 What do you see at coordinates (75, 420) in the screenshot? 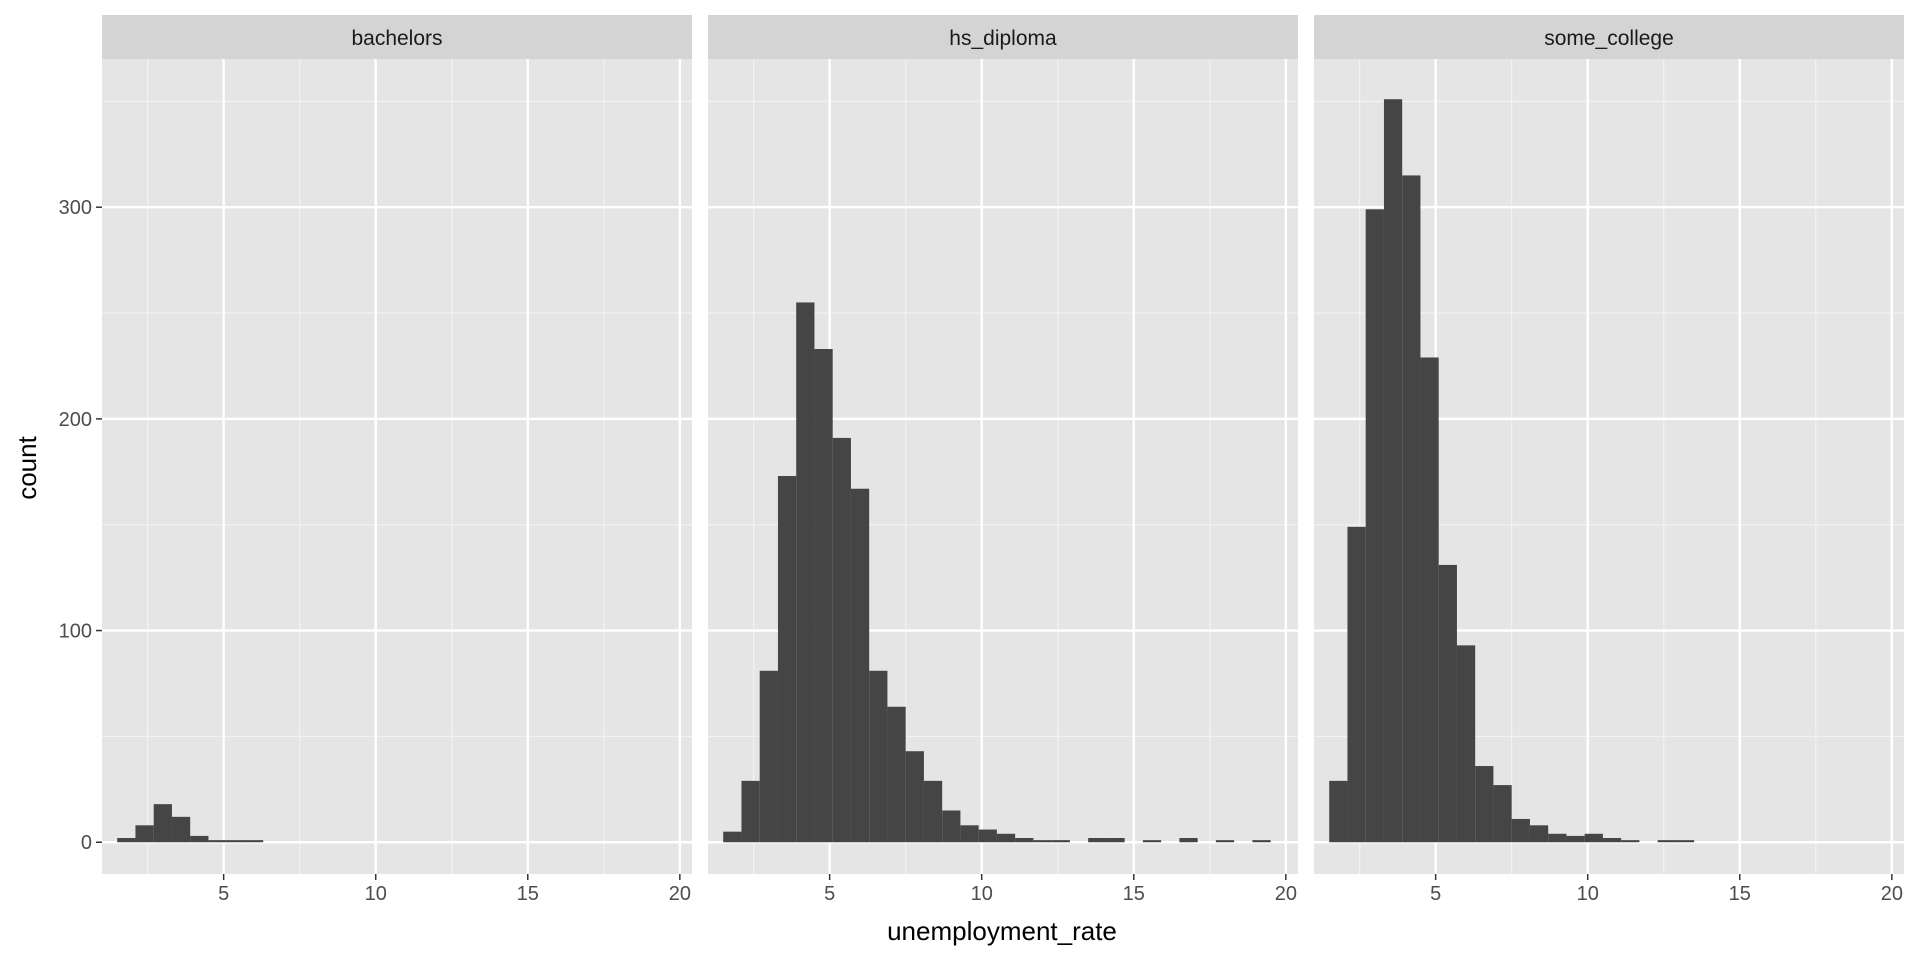
I see `y-tick-label: 200` at bounding box center [75, 420].